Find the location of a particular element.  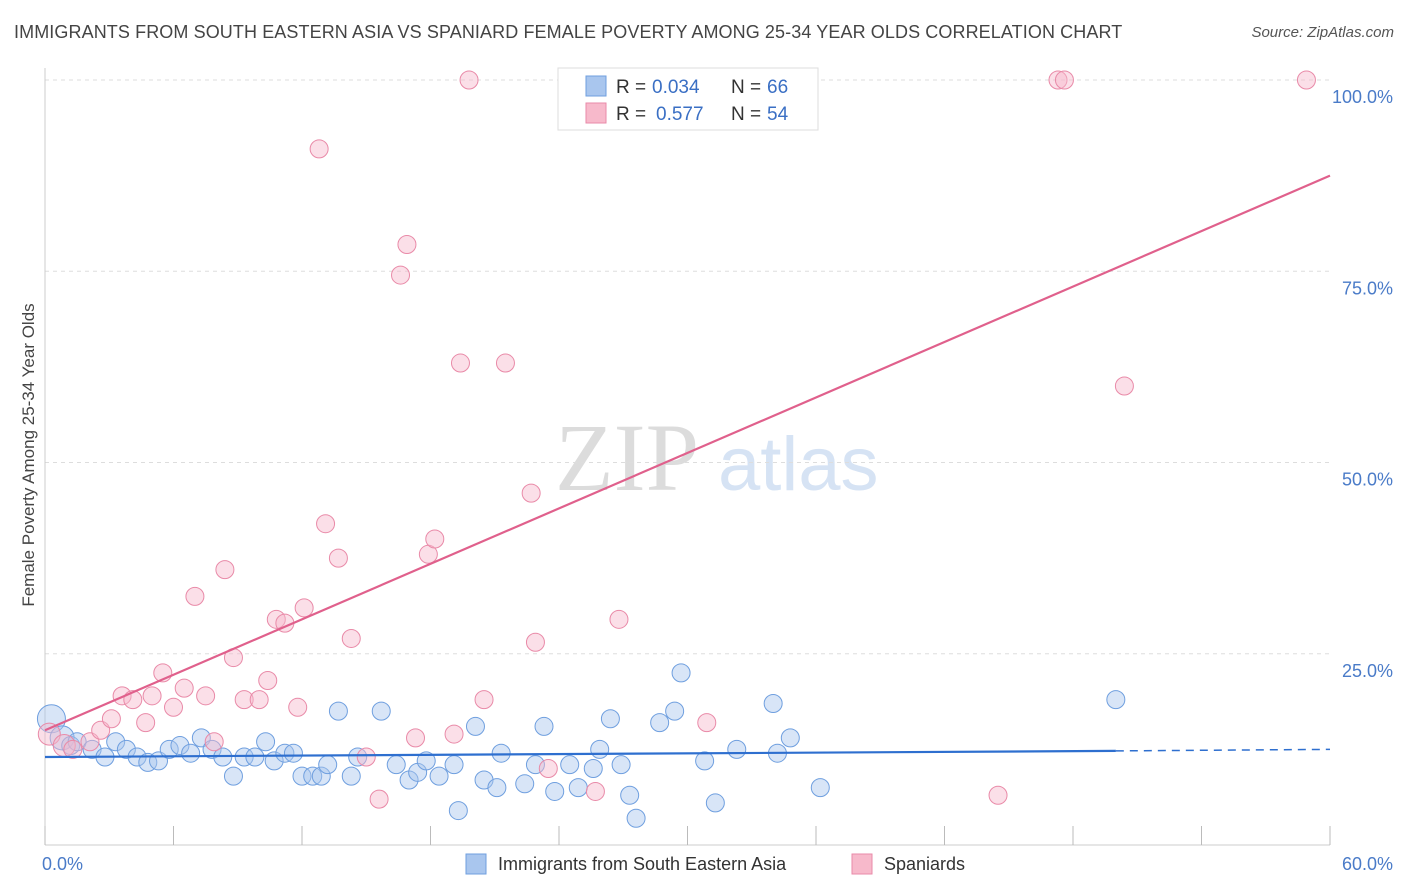

blue-trend-extension is located at coordinates (1223, 750).